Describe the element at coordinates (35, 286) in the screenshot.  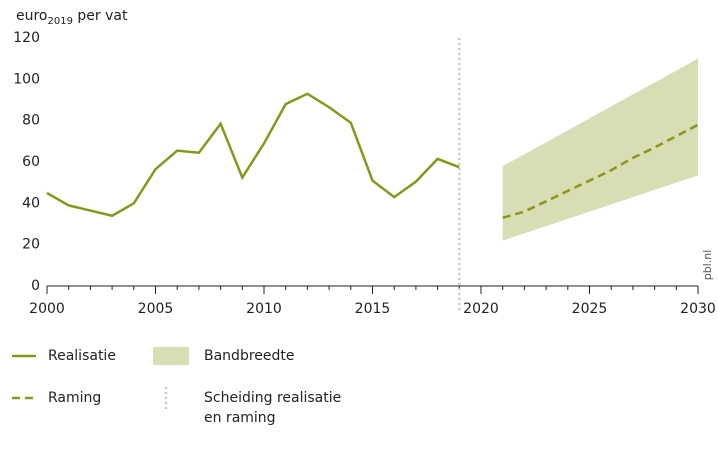
I see `y-tick-label: 0` at that location.